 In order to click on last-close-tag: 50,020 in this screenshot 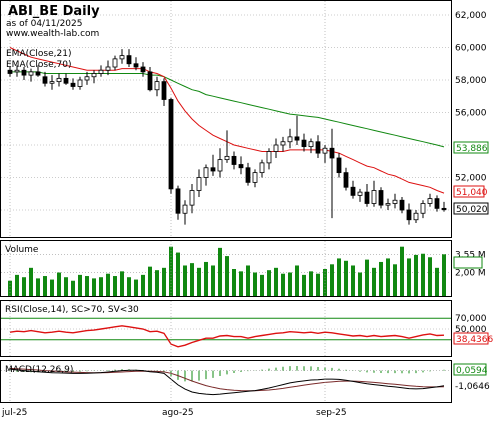, I will do `click(471, 208)`.